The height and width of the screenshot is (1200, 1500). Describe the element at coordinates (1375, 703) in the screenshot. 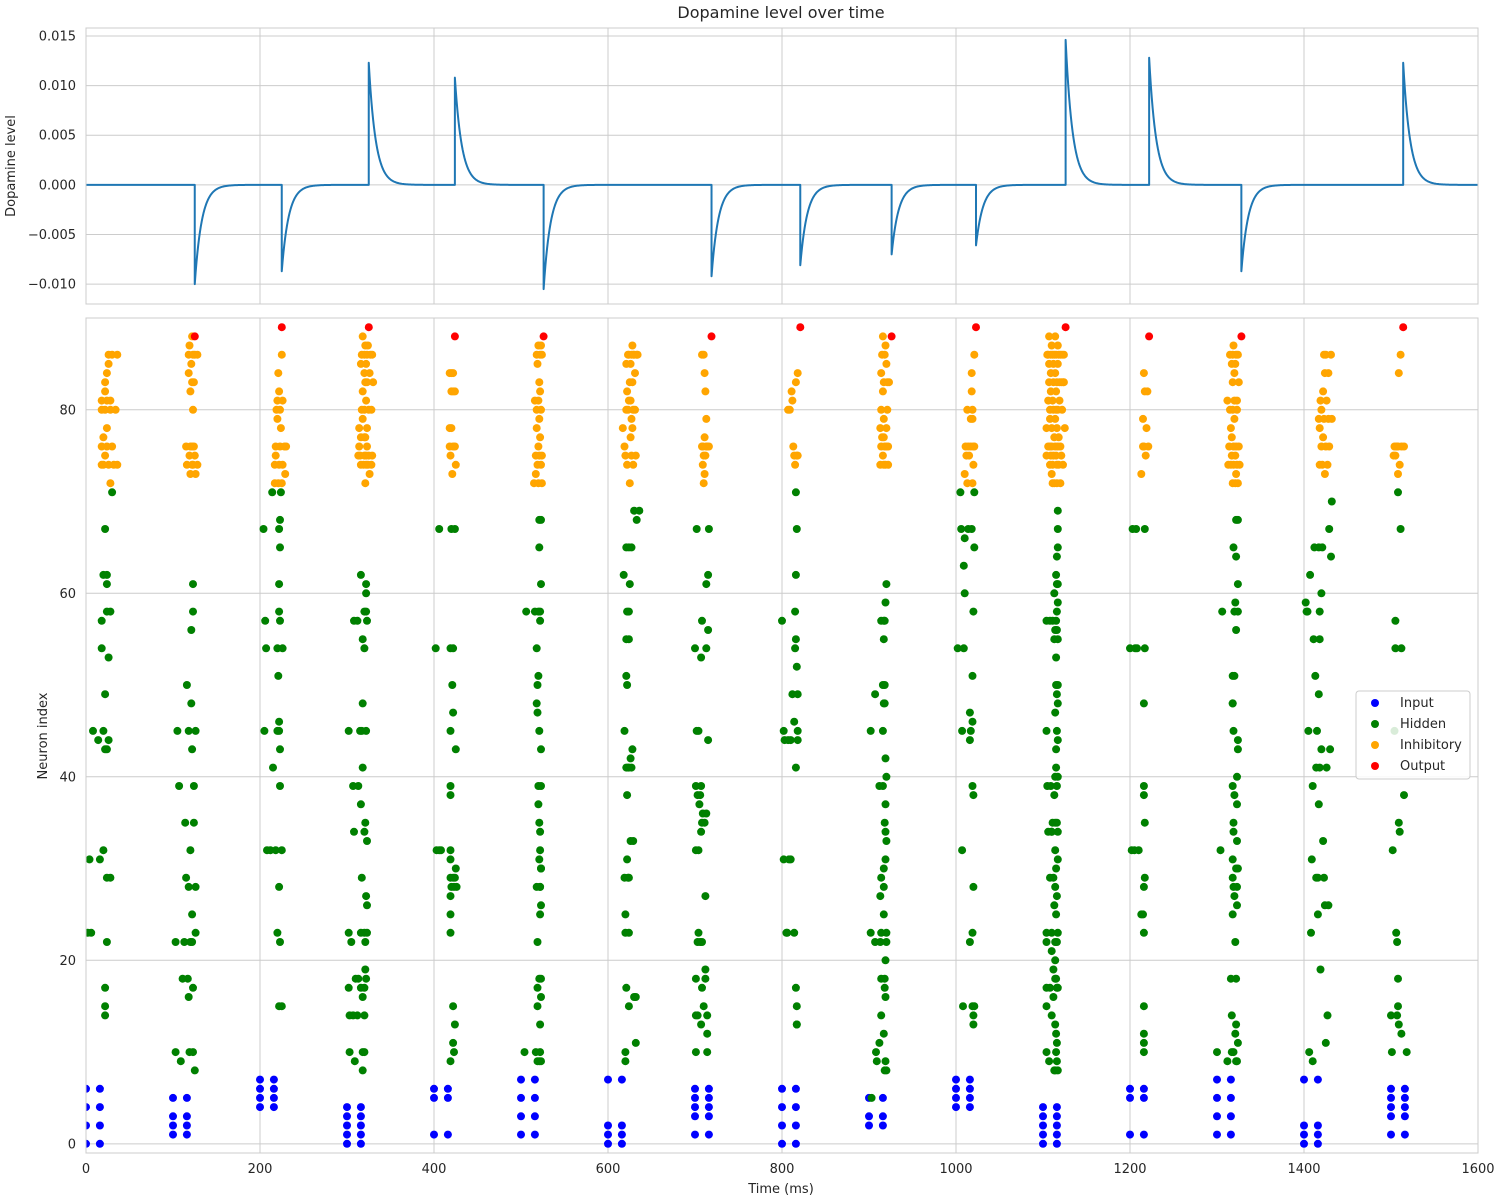

I see `legend-marker-input` at that location.